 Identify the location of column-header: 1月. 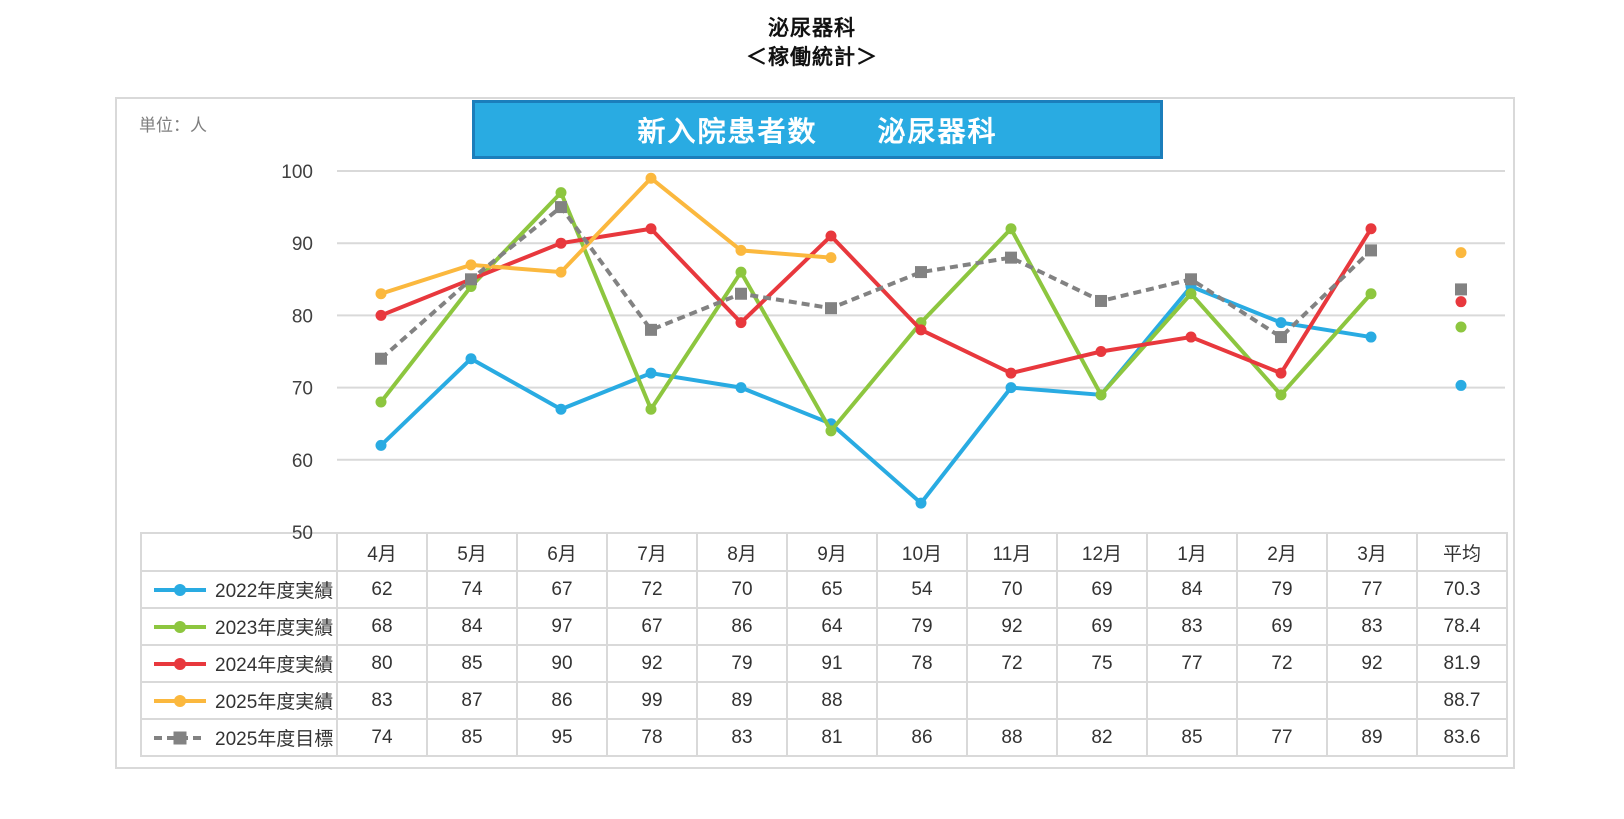
(1192, 552).